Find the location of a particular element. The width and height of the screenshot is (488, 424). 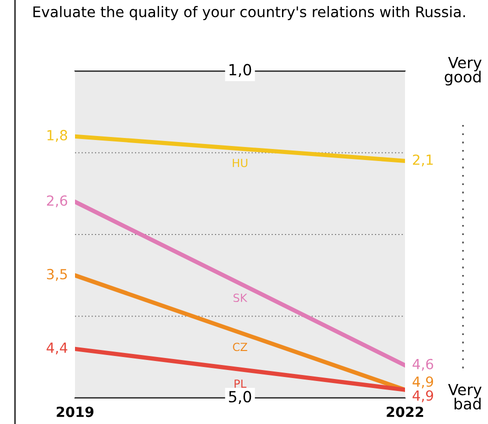

text: Very bad is located at coordinates (465, 397).